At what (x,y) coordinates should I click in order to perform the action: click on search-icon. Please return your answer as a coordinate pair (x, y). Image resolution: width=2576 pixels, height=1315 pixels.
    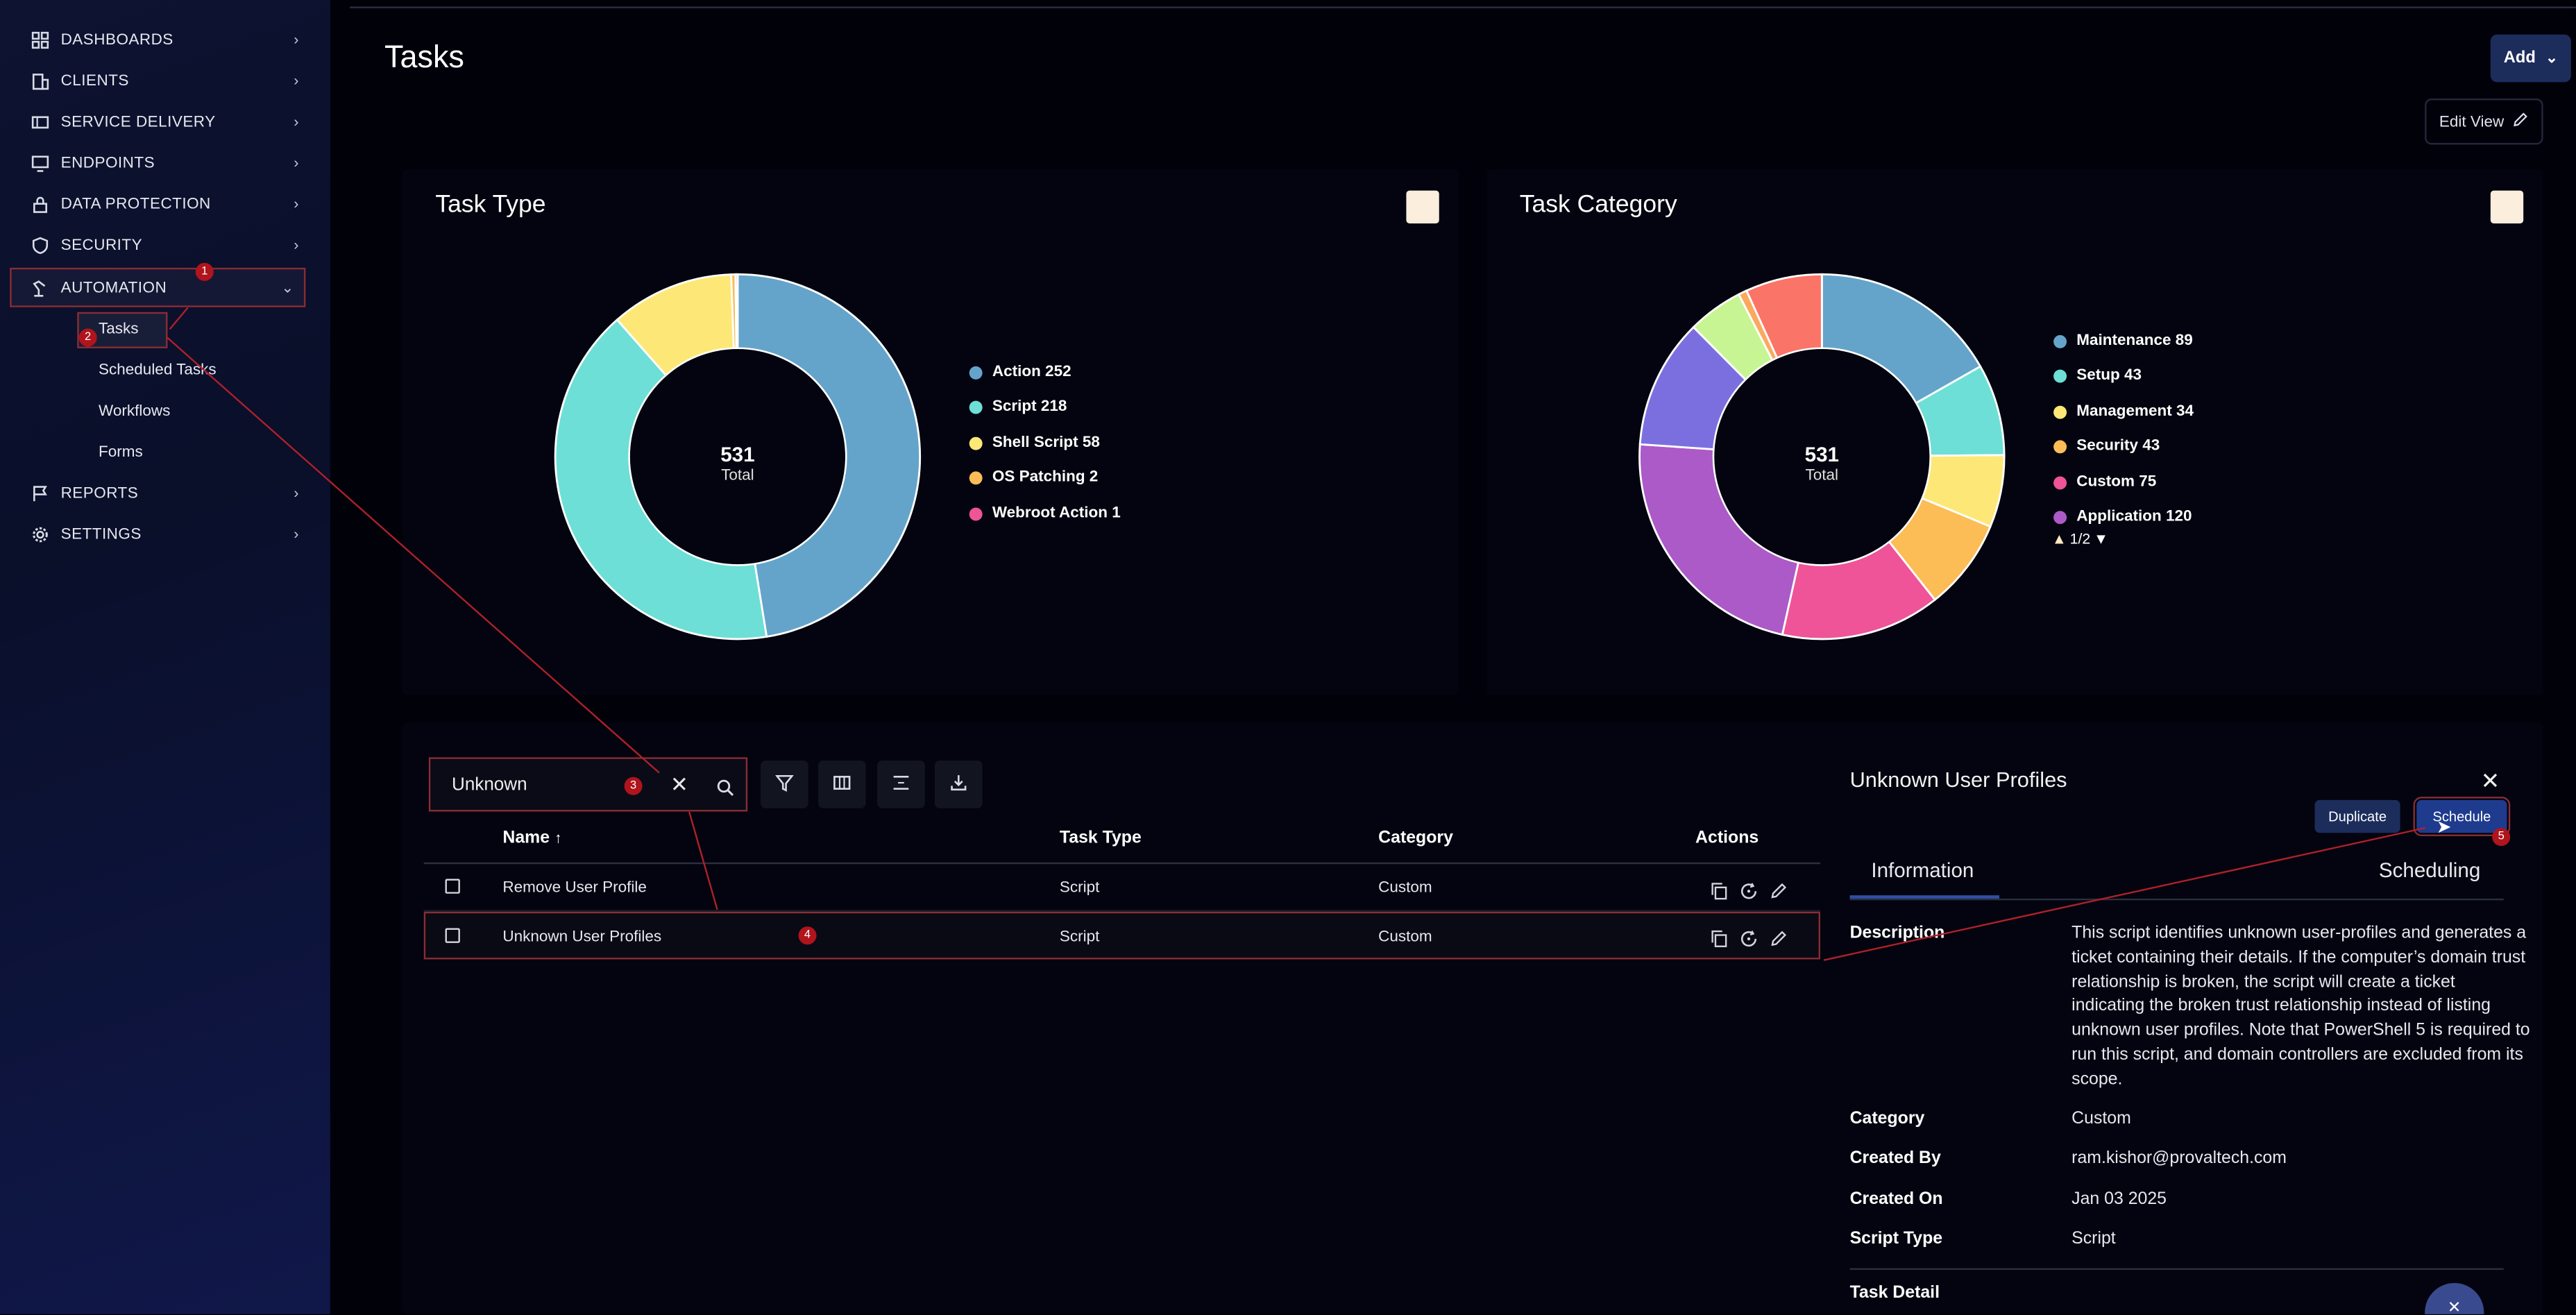
    Looking at the image, I should click on (725, 790).